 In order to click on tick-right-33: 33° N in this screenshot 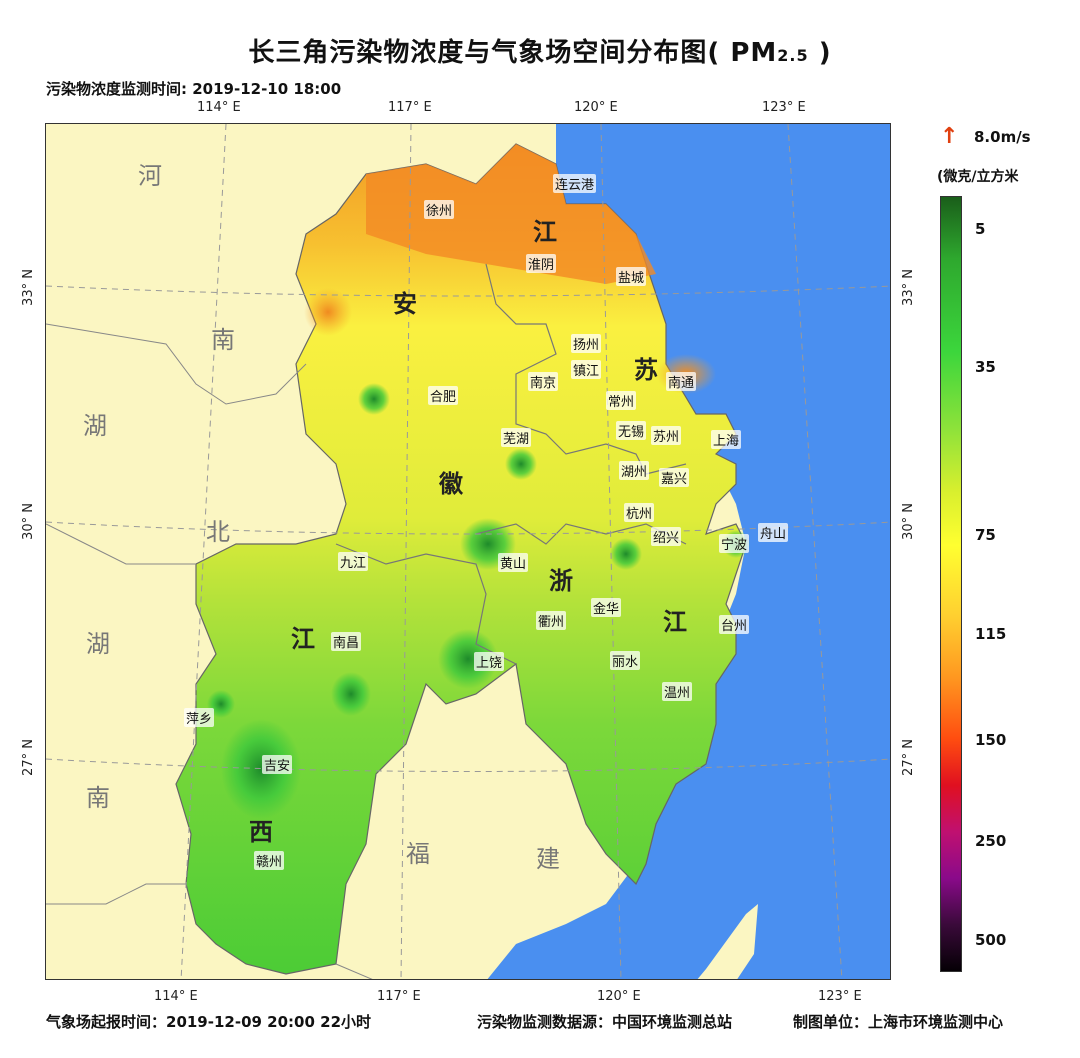, I will do `click(908, 287)`.